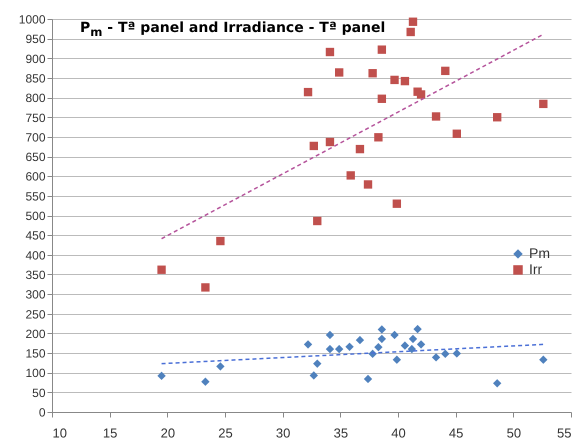 This screenshot has width=579, height=444. Describe the element at coordinates (283, 433) in the screenshot. I see `x-tick-label: 30` at that location.